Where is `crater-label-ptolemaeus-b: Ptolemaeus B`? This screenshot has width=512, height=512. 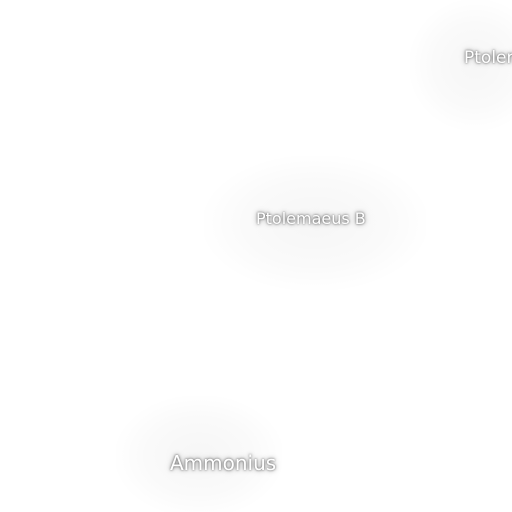
crater-label-ptolemaeus-b: Ptolemaeus B is located at coordinates (311, 218).